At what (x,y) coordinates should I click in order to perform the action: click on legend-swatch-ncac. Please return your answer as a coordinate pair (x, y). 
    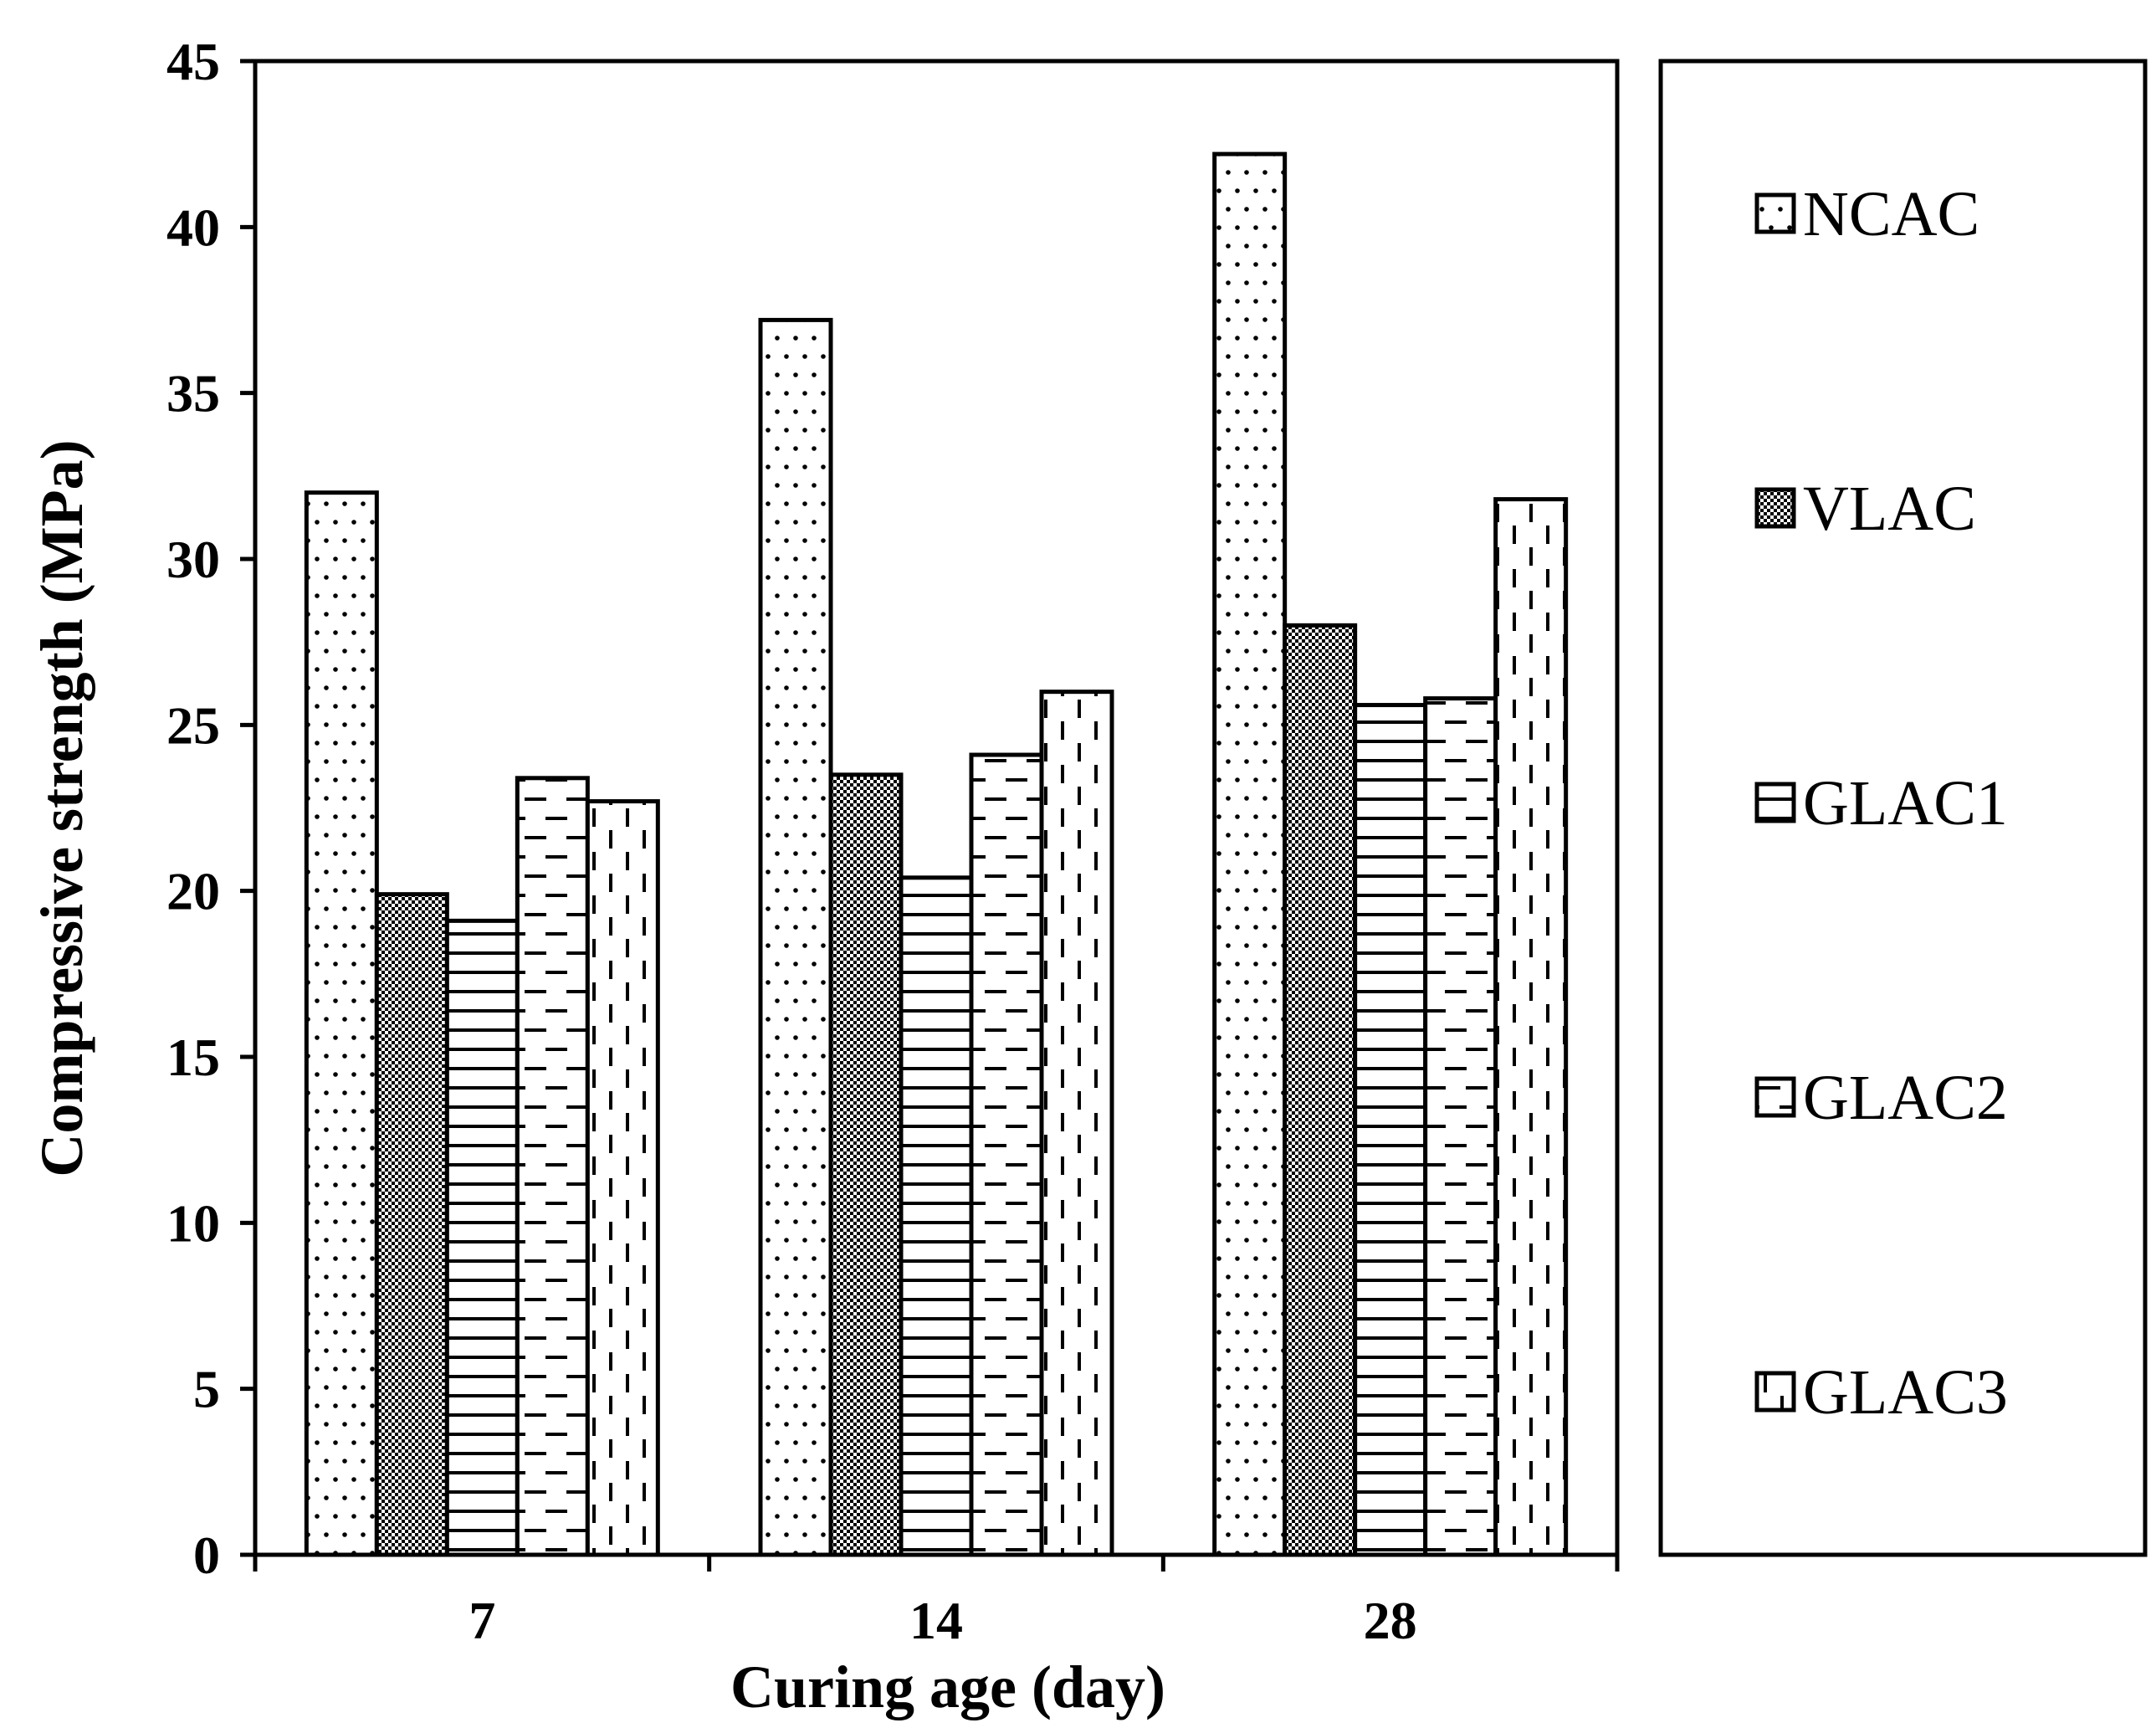
    Looking at the image, I should click on (1775, 213).